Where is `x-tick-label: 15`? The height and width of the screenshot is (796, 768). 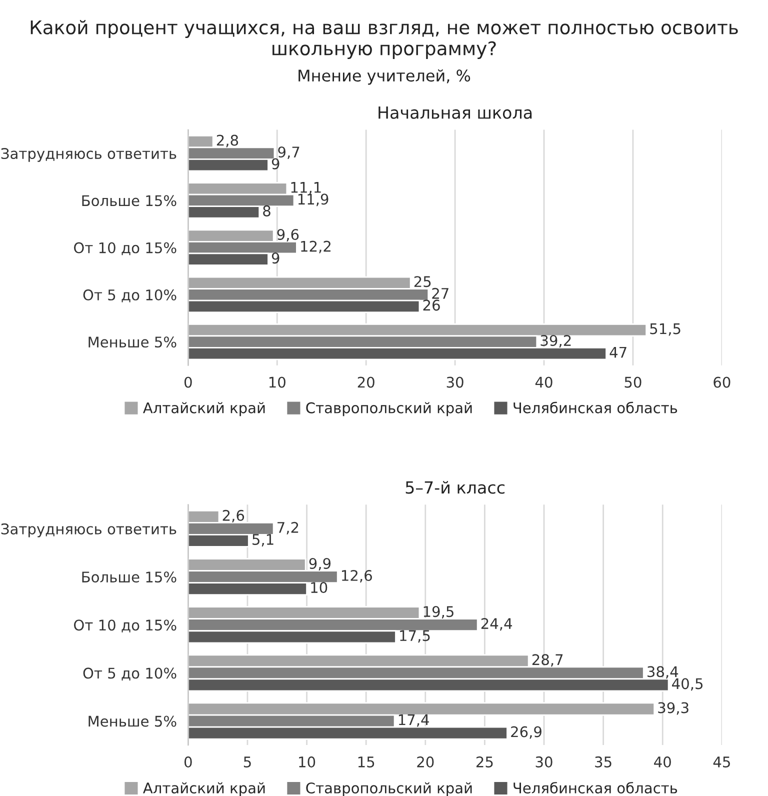 x-tick-label: 15 is located at coordinates (366, 762).